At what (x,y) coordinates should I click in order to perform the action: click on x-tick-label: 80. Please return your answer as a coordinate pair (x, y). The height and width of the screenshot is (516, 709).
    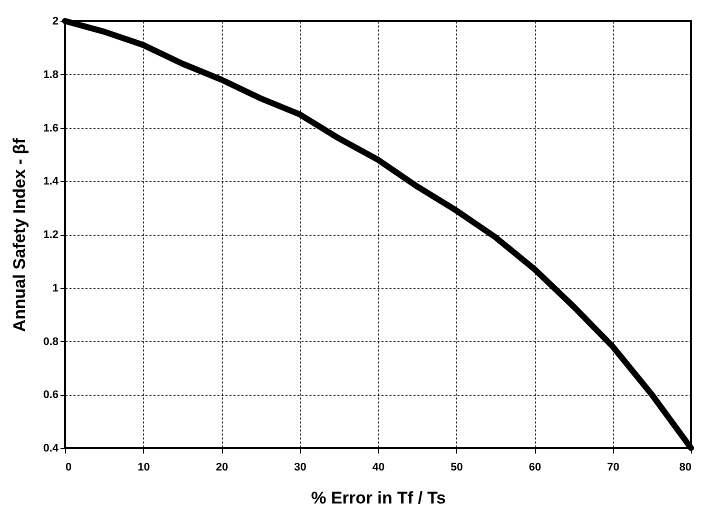
    Looking at the image, I should click on (685, 468).